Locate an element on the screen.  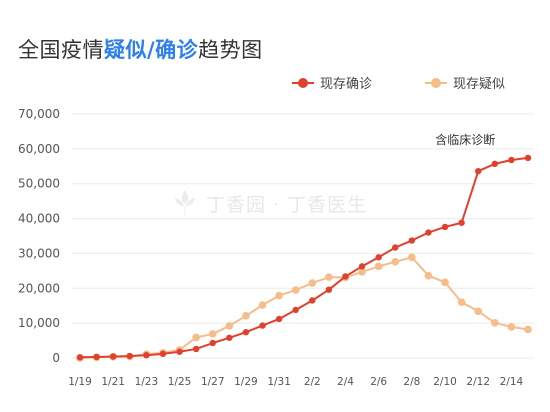
x-tick-label: 1/25 is located at coordinates (180, 382).